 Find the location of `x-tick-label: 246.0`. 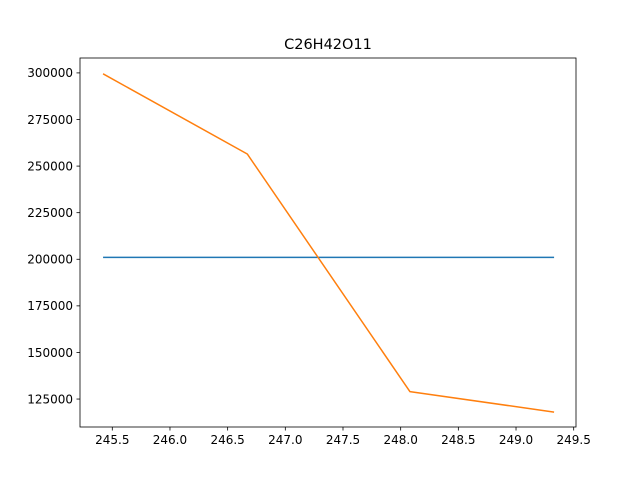

x-tick-label: 246.0 is located at coordinates (170, 440).